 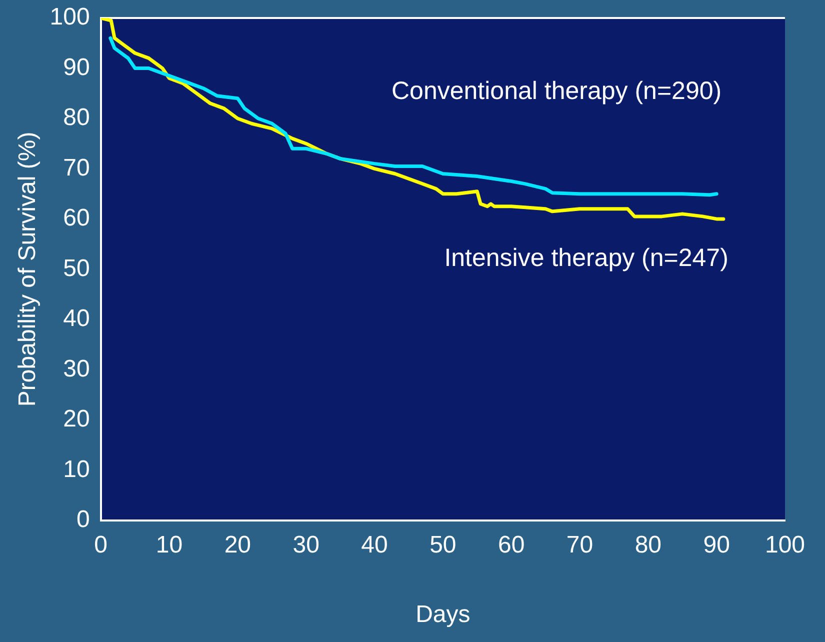 I want to click on y-tick-label: 90, so click(x=76, y=67).